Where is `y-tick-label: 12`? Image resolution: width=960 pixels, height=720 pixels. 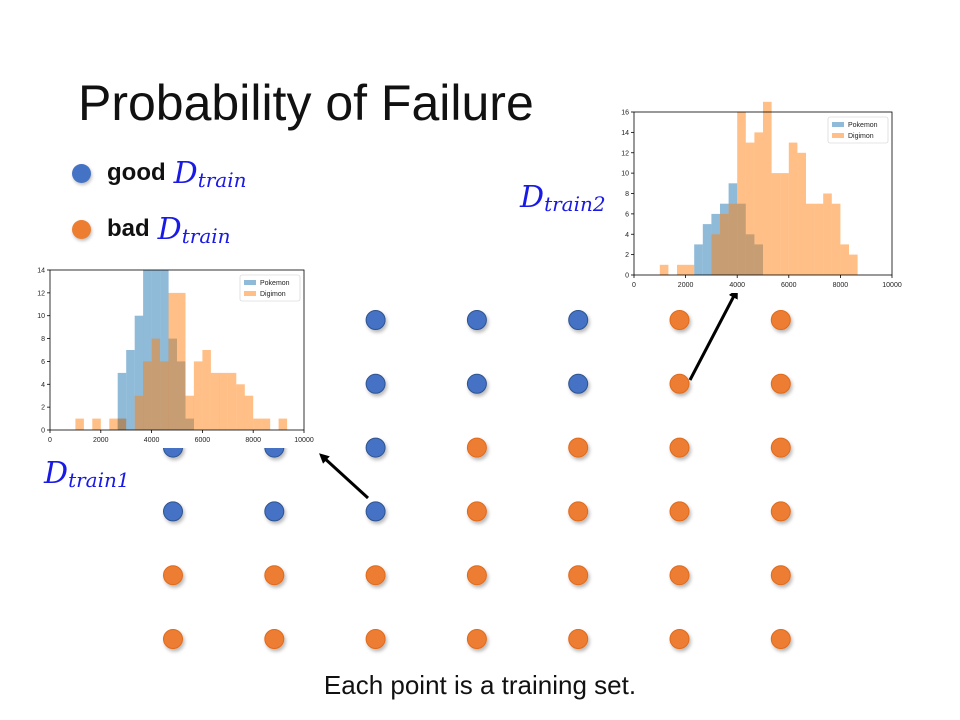
y-tick-label: 12 is located at coordinates (41, 293).